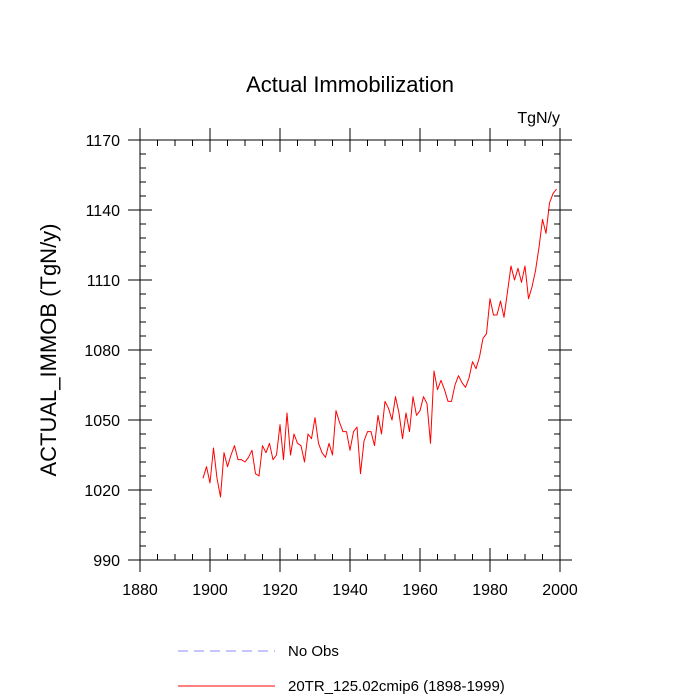 Image resolution: width=700 pixels, height=700 pixels. I want to click on y-tick-label: 1110, so click(103, 281).